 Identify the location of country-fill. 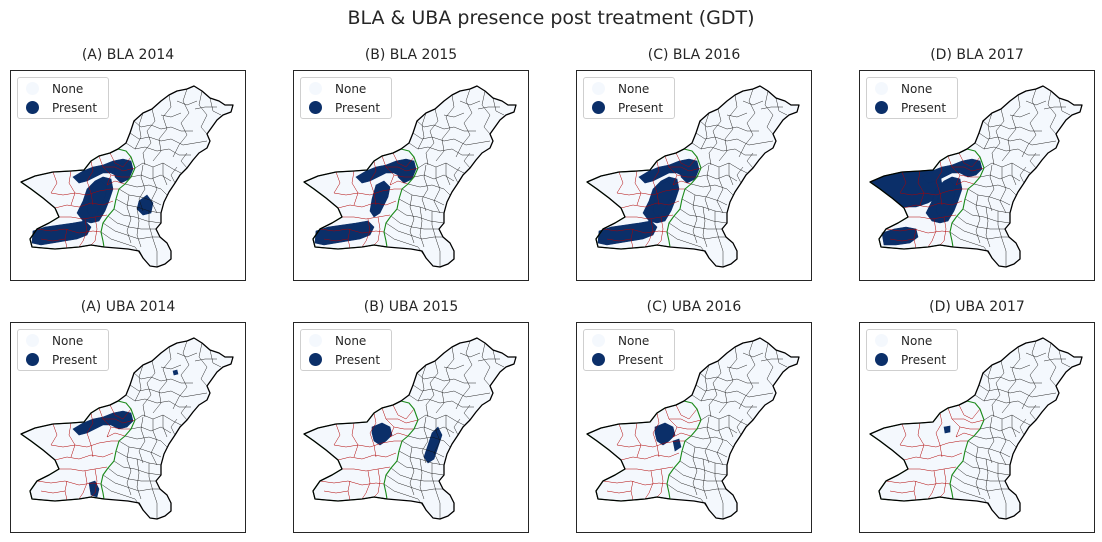
(976, 428).